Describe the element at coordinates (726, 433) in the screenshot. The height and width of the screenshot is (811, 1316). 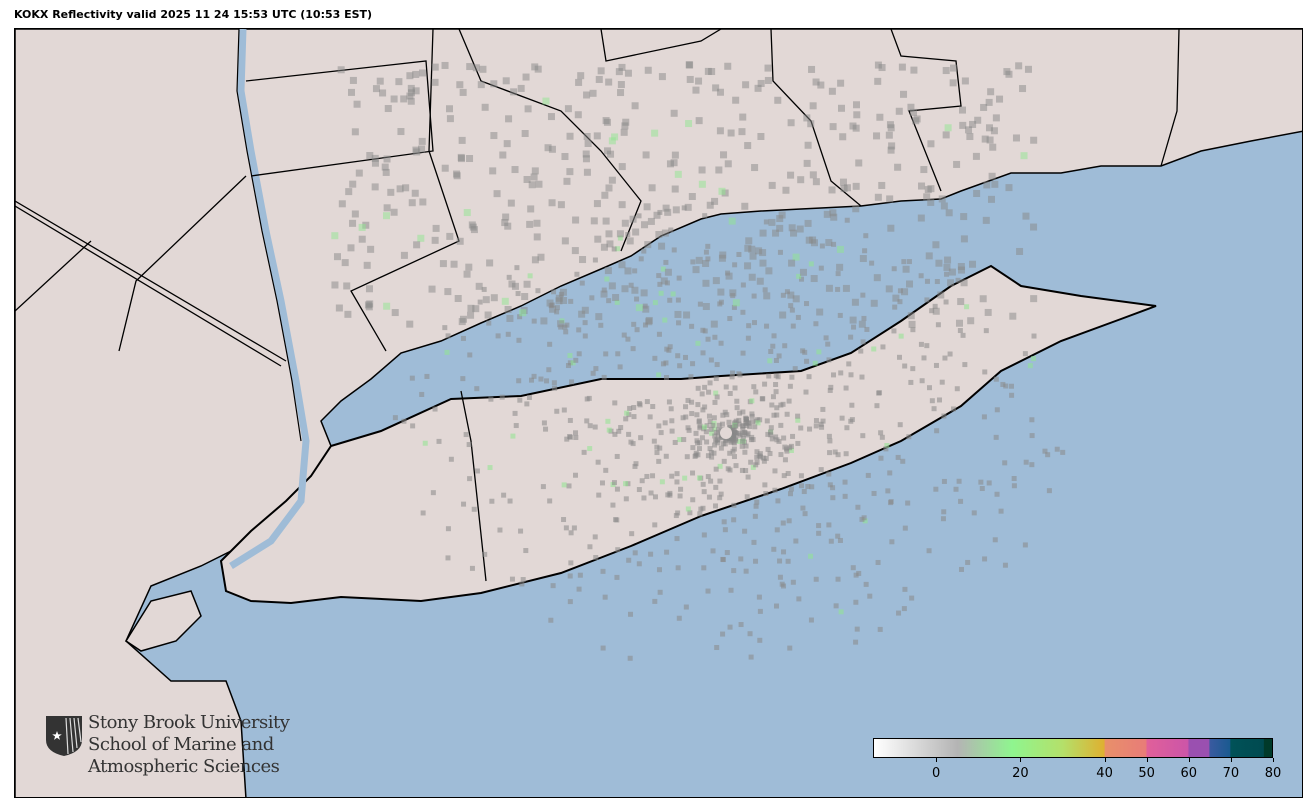
I see `radar-site-marker` at that location.